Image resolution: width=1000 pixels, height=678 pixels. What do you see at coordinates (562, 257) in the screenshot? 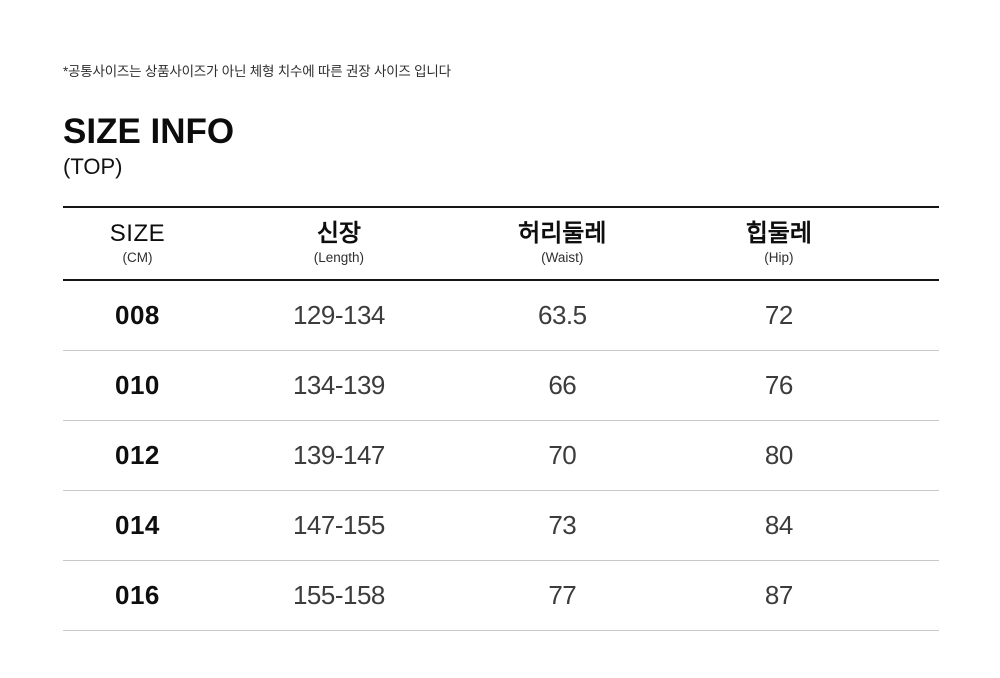
I see `column-header-waist-sublabel: (Waist)` at bounding box center [562, 257].